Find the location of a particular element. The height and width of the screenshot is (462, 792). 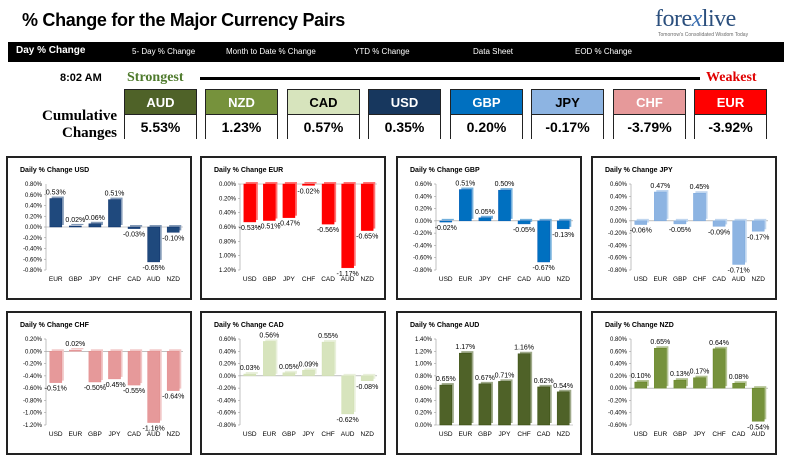

nav-eod-change: EOD % Change is located at coordinates (603, 51).